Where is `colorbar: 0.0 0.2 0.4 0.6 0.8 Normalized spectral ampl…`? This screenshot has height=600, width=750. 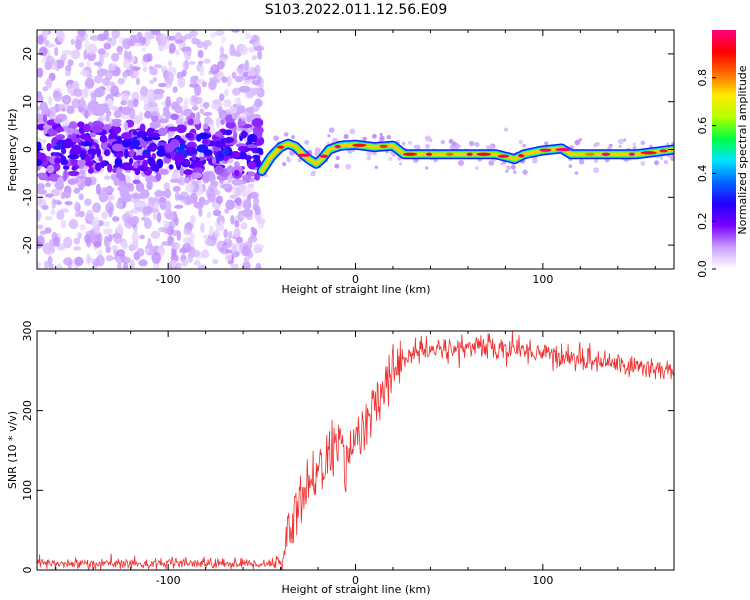 colorbar: 0.0 0.2 0.4 0.6 0.8 Normalized spectral ampl… is located at coordinates (722, 154).